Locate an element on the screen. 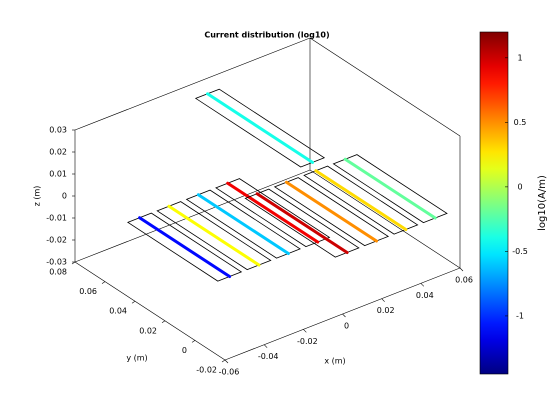 Image resolution: width=560 pixels, height=420 pixels. x-tick-label: 0.04 is located at coordinates (425, 295).